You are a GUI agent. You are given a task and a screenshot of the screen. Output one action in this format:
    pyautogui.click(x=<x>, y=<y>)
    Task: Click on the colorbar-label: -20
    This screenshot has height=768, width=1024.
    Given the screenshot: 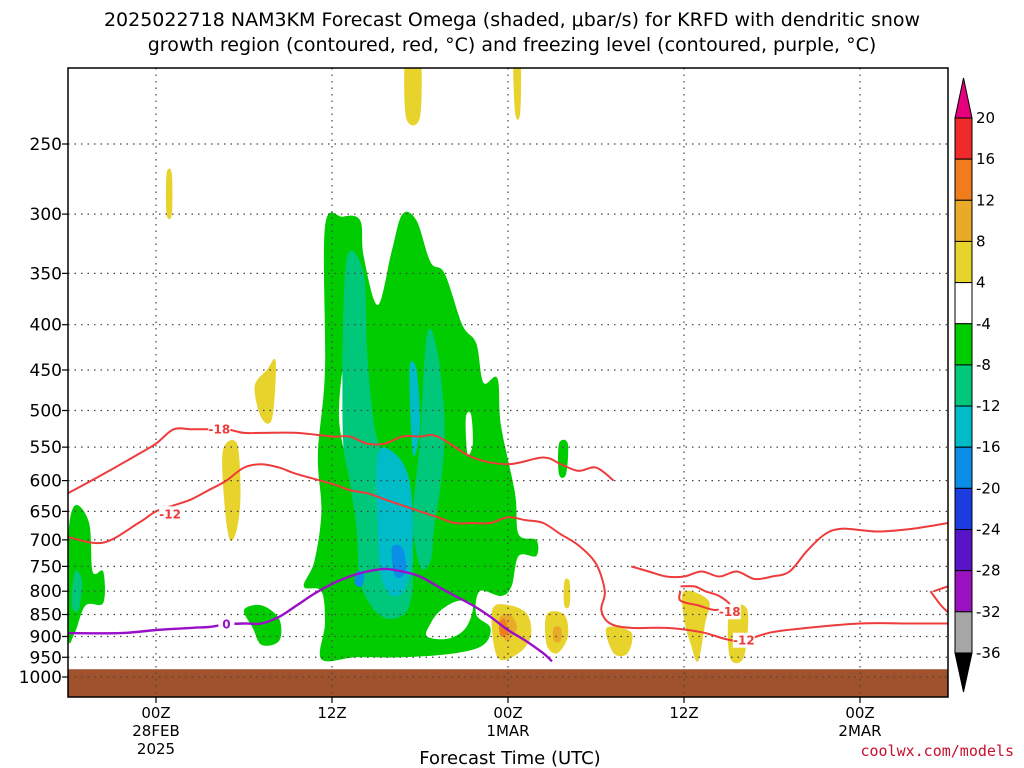 What is the action you would take?
    pyautogui.click(x=988, y=488)
    